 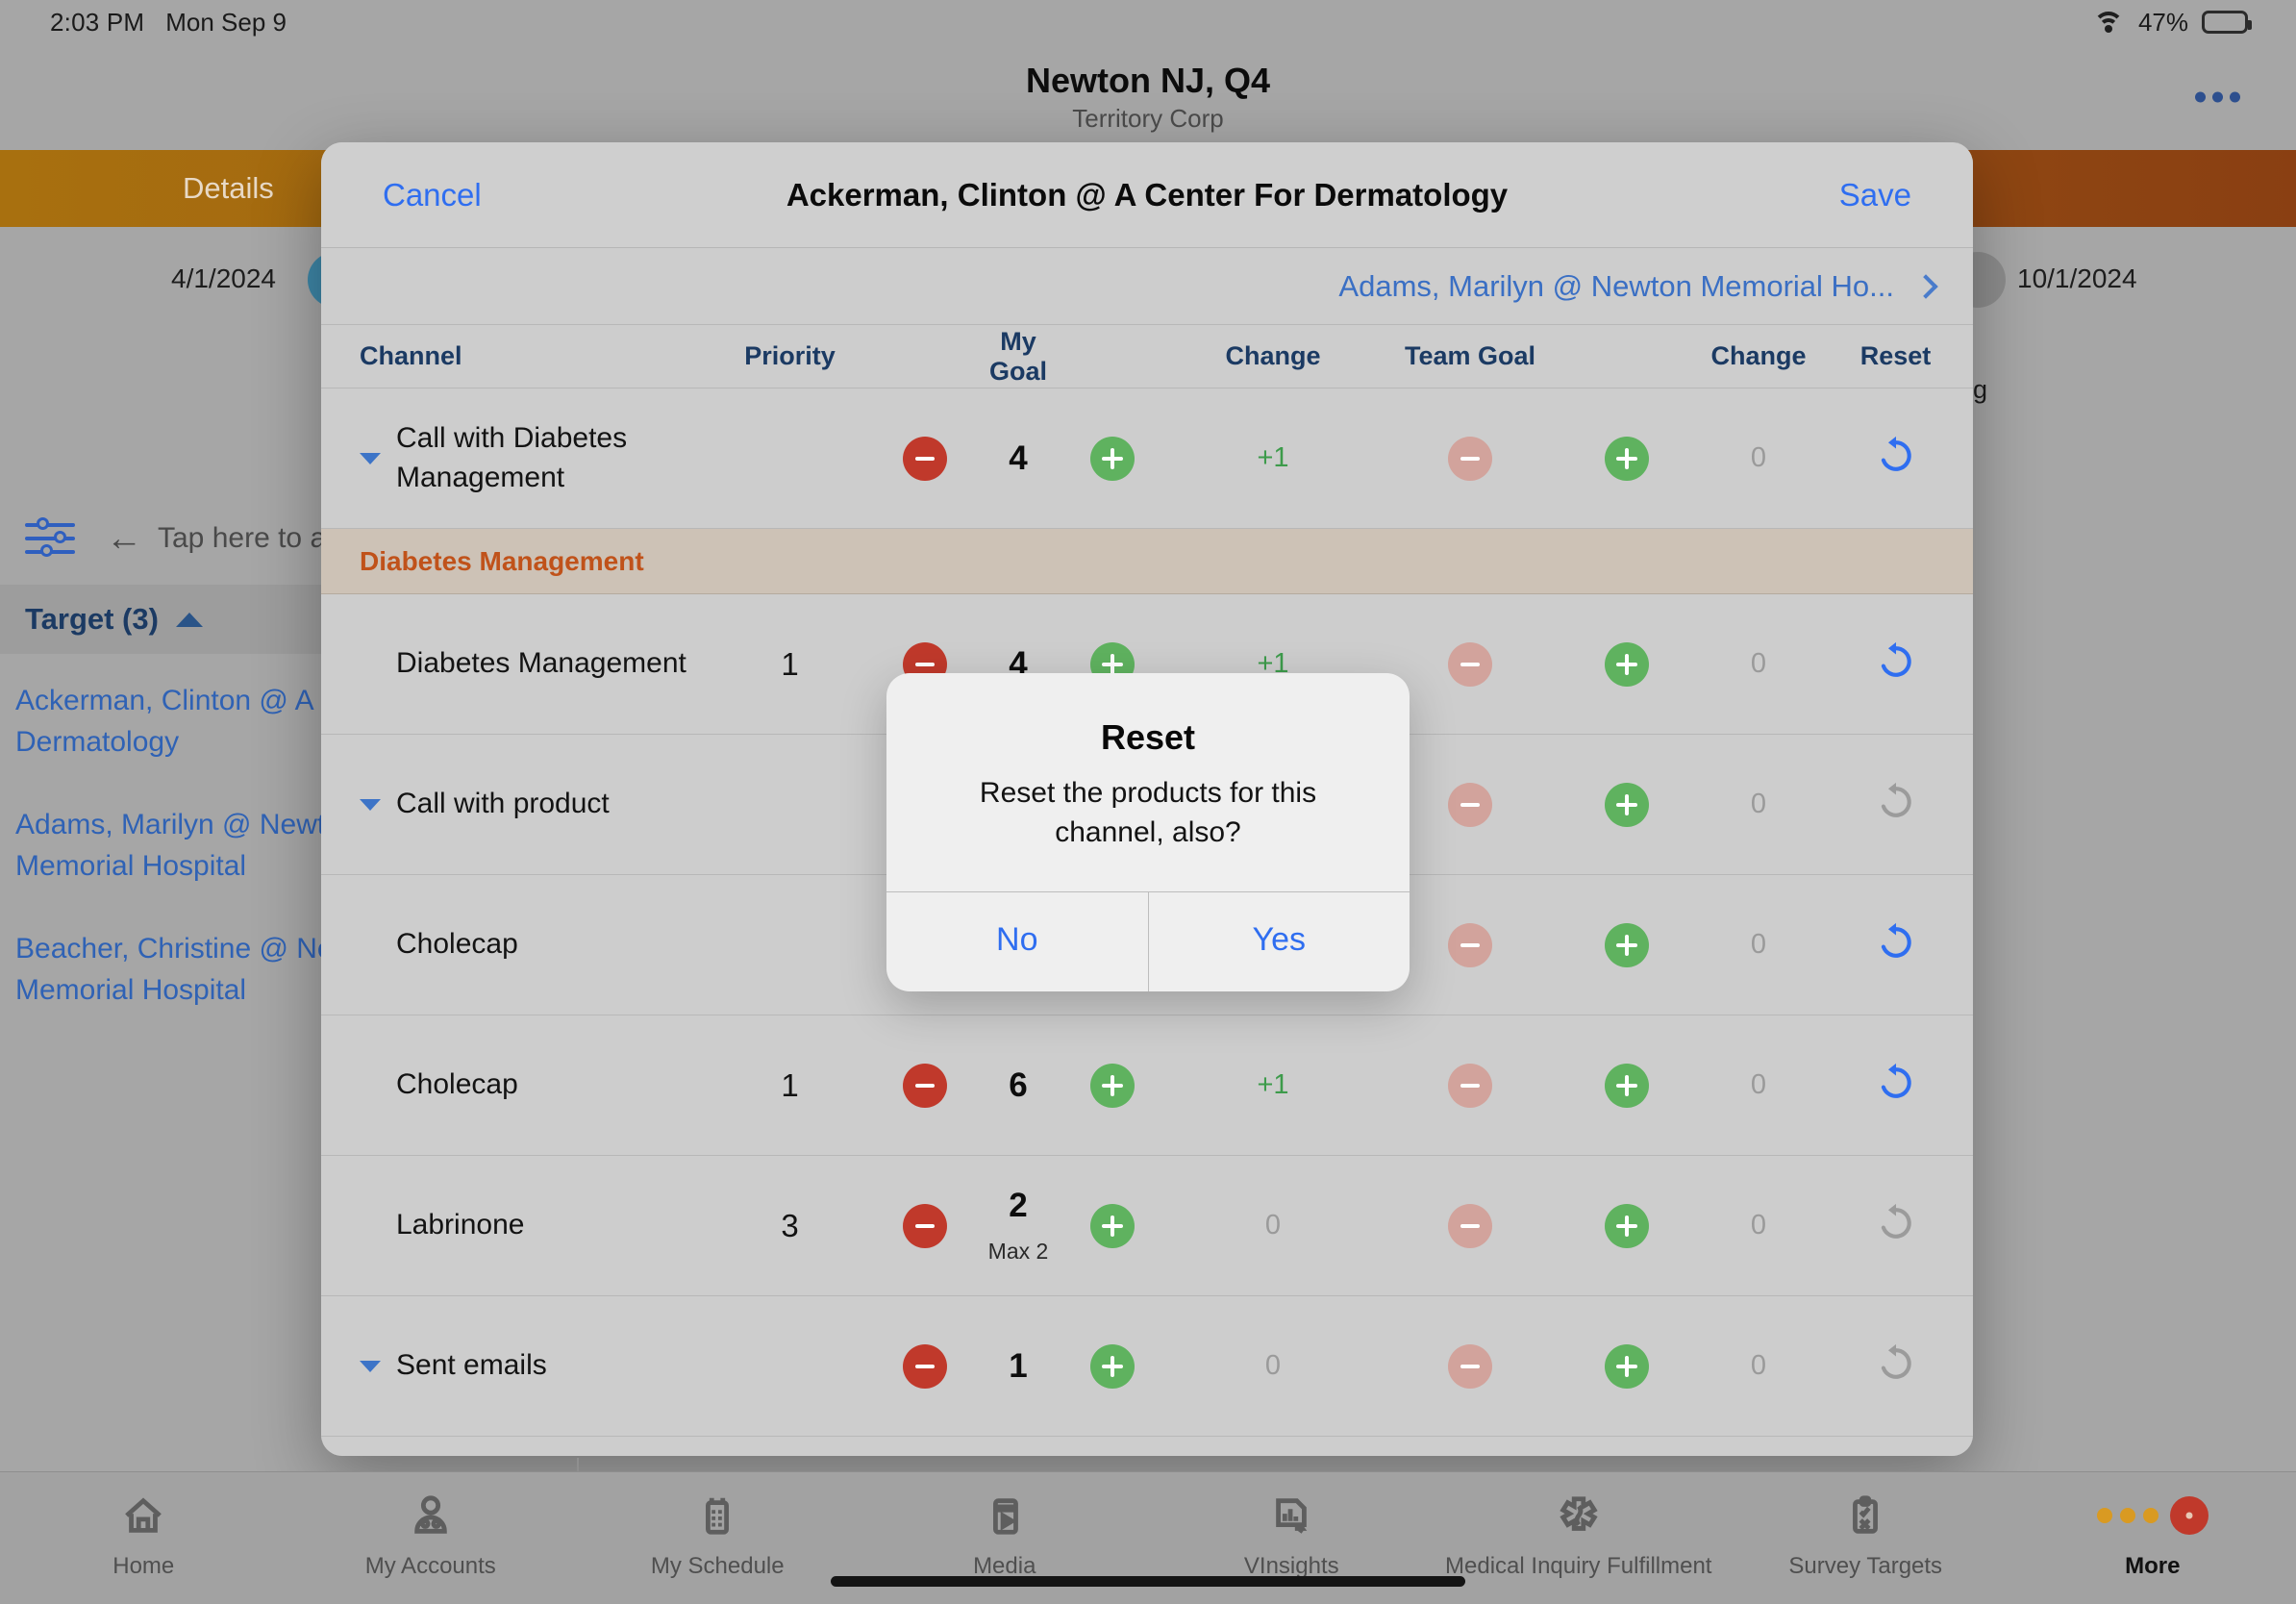 I want to click on table-row: Cholecap 1 6 +1 0, so click(x=1147, y=1085).